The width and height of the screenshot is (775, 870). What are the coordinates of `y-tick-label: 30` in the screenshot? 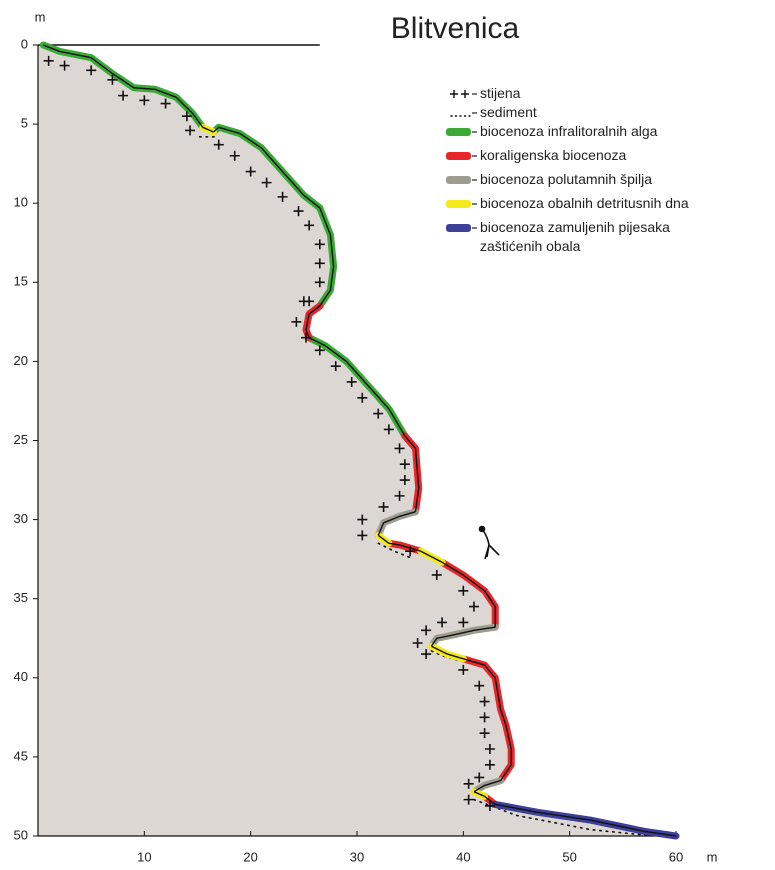 It's located at (21, 518).